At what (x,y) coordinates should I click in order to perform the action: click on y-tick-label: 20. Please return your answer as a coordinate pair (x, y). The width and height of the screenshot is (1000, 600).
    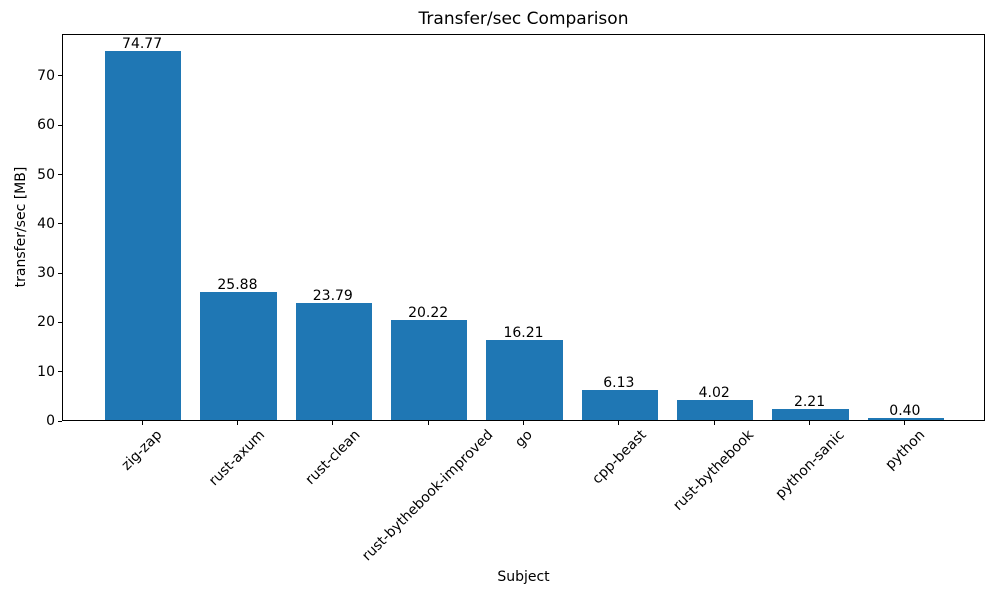
    Looking at the image, I should click on (46, 322).